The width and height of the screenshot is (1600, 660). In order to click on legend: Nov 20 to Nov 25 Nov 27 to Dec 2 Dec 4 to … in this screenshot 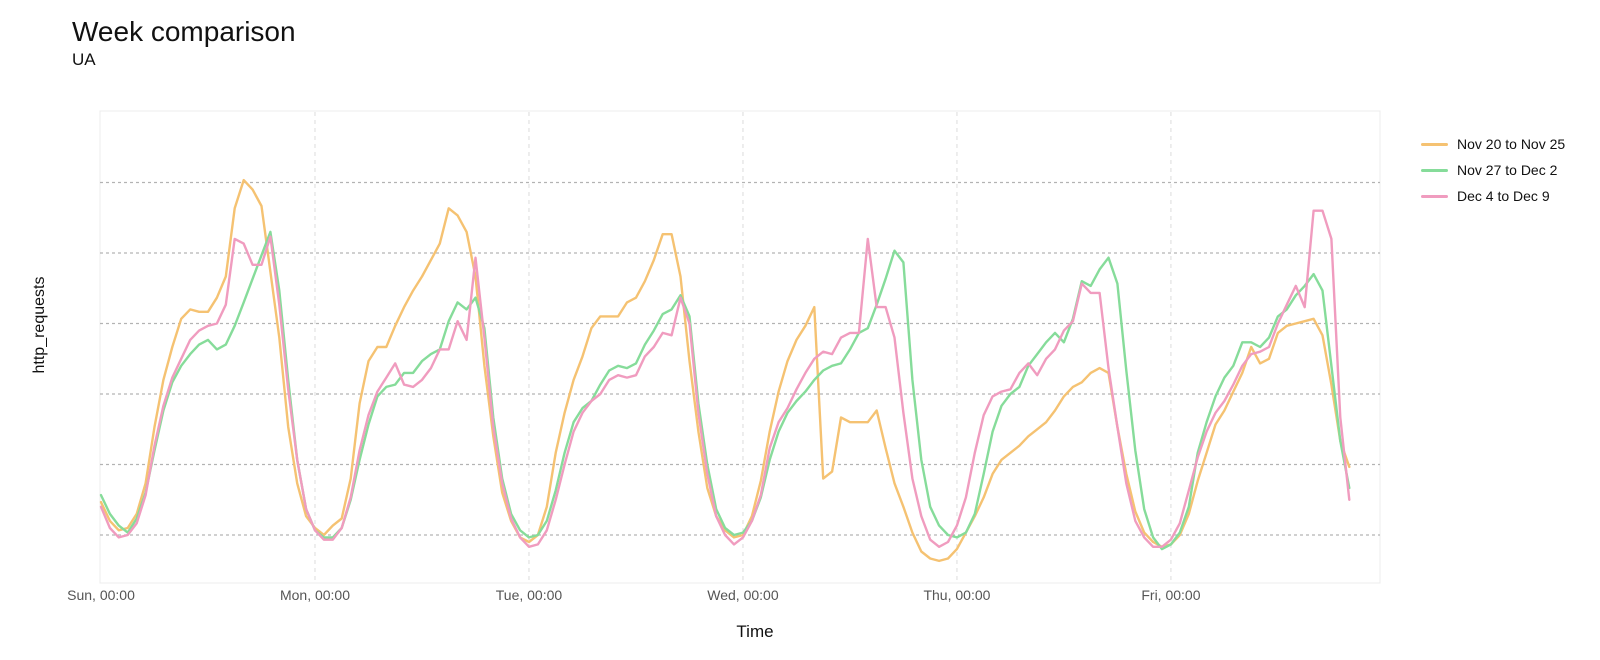, I will do `click(1493, 170)`.